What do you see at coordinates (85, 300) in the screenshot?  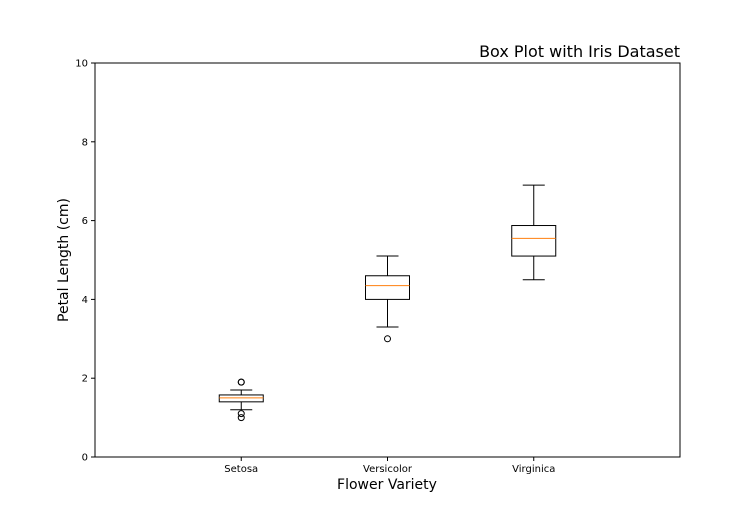 I see `y-tick-label: 4` at bounding box center [85, 300].